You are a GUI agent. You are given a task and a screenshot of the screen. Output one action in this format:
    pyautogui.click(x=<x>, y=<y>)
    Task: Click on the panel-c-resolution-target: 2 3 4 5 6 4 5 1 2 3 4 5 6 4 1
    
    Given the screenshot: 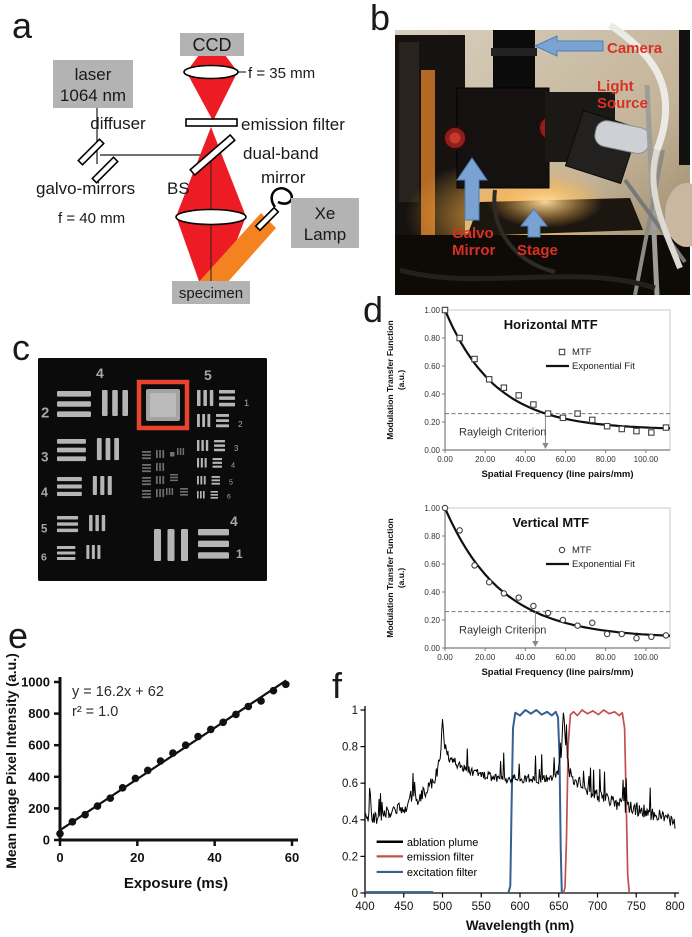 What is the action you would take?
    pyautogui.click(x=152, y=469)
    